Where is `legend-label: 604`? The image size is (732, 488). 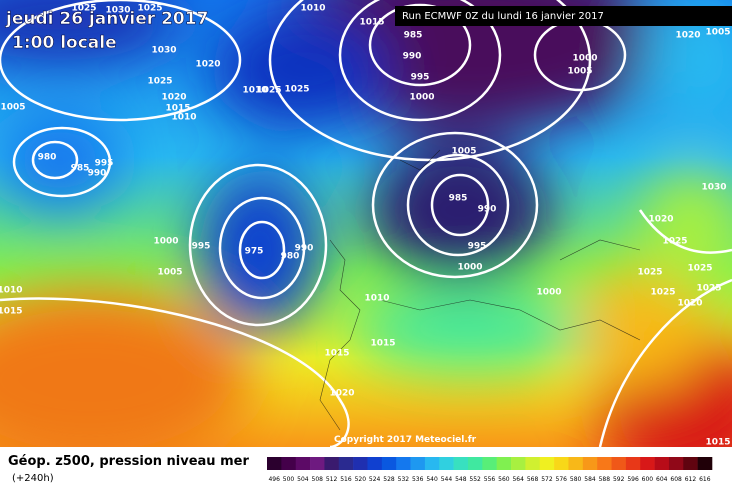 legend-label: 604 is located at coordinates (662, 479).